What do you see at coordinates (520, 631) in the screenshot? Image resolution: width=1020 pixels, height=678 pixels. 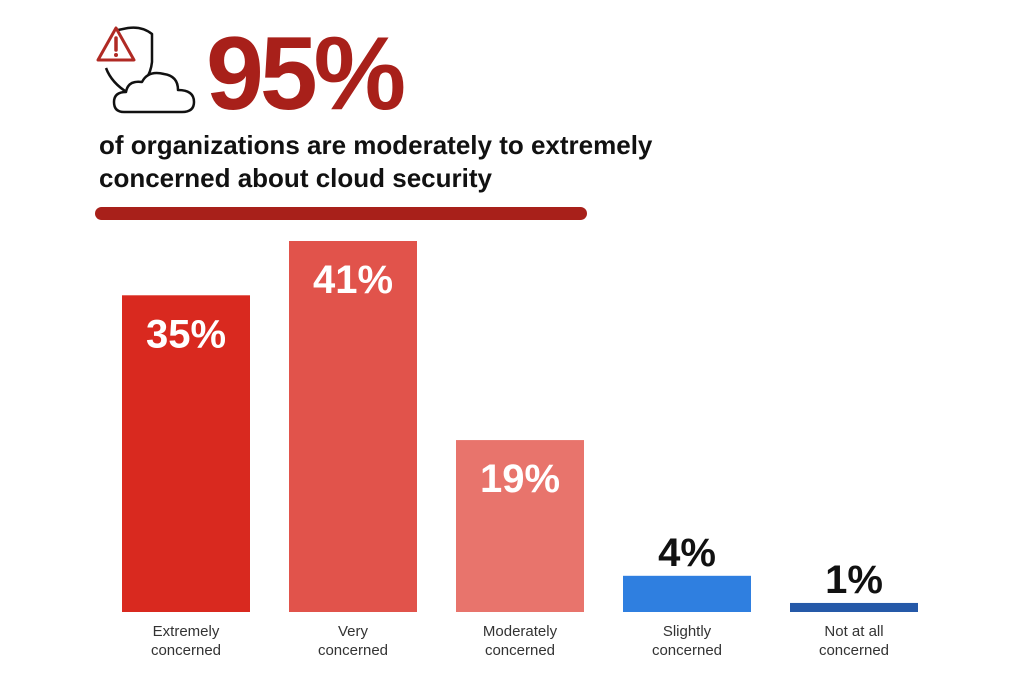 I see `category-label-2-line-0: Moderately` at bounding box center [520, 631].